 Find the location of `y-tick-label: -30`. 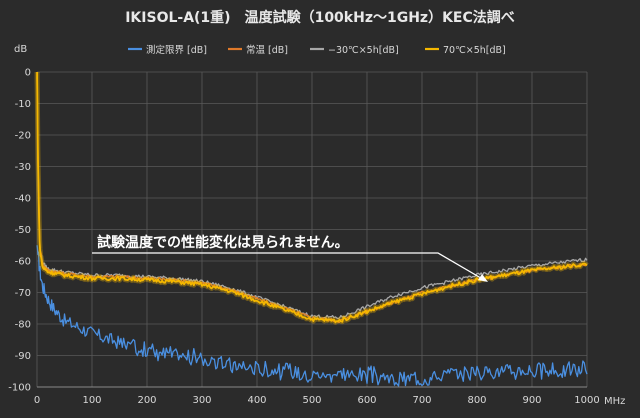

y-tick-label: -30 is located at coordinates (23, 167).